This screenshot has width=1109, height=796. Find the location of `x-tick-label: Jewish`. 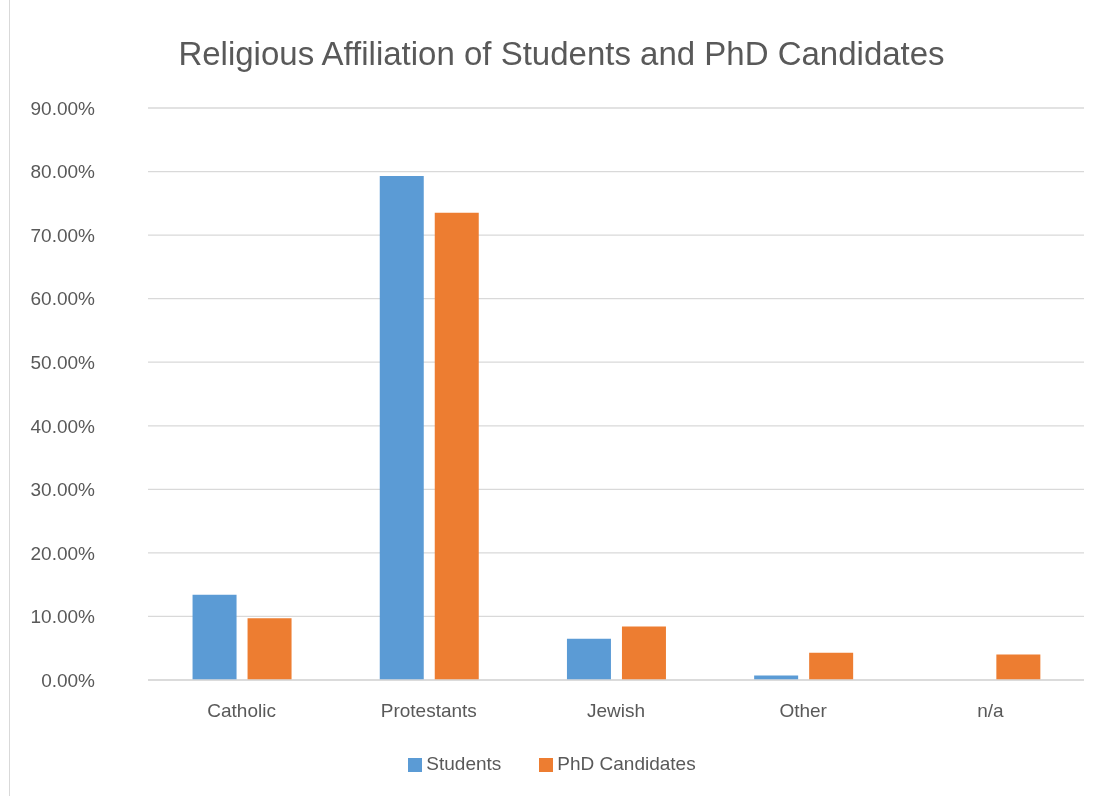

x-tick-label: Jewish is located at coordinates (616, 711).